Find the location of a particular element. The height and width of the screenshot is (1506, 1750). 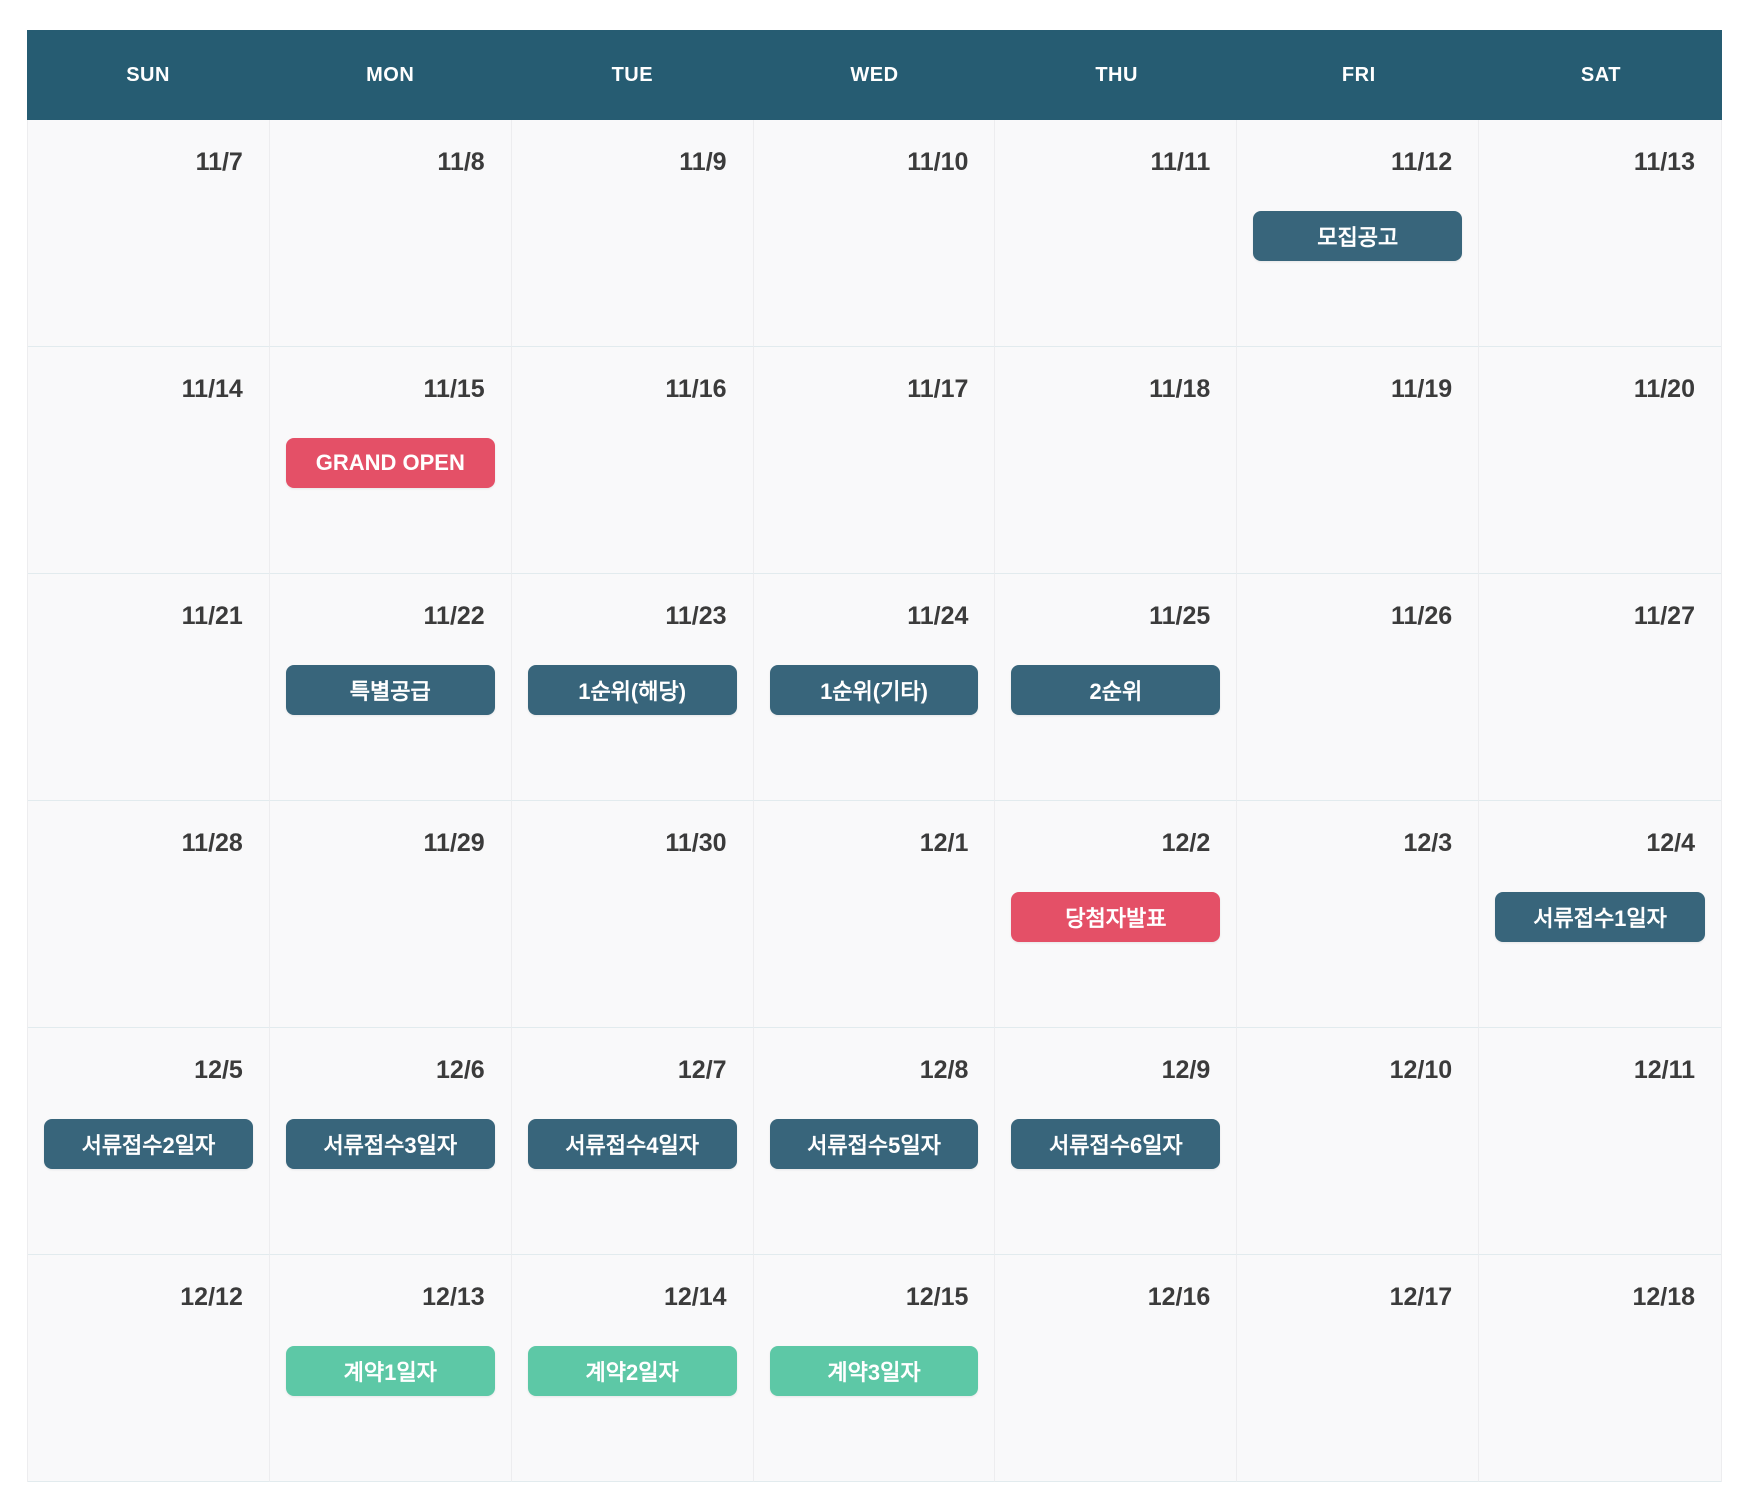

date-label: 11/20 is located at coordinates (1664, 389).